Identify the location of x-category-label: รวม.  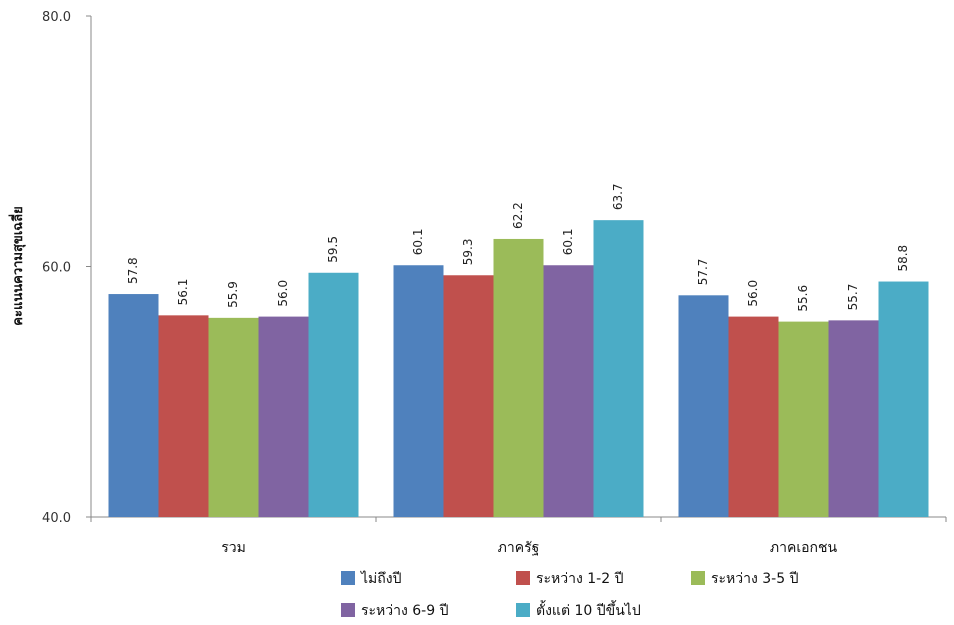
(233, 548).